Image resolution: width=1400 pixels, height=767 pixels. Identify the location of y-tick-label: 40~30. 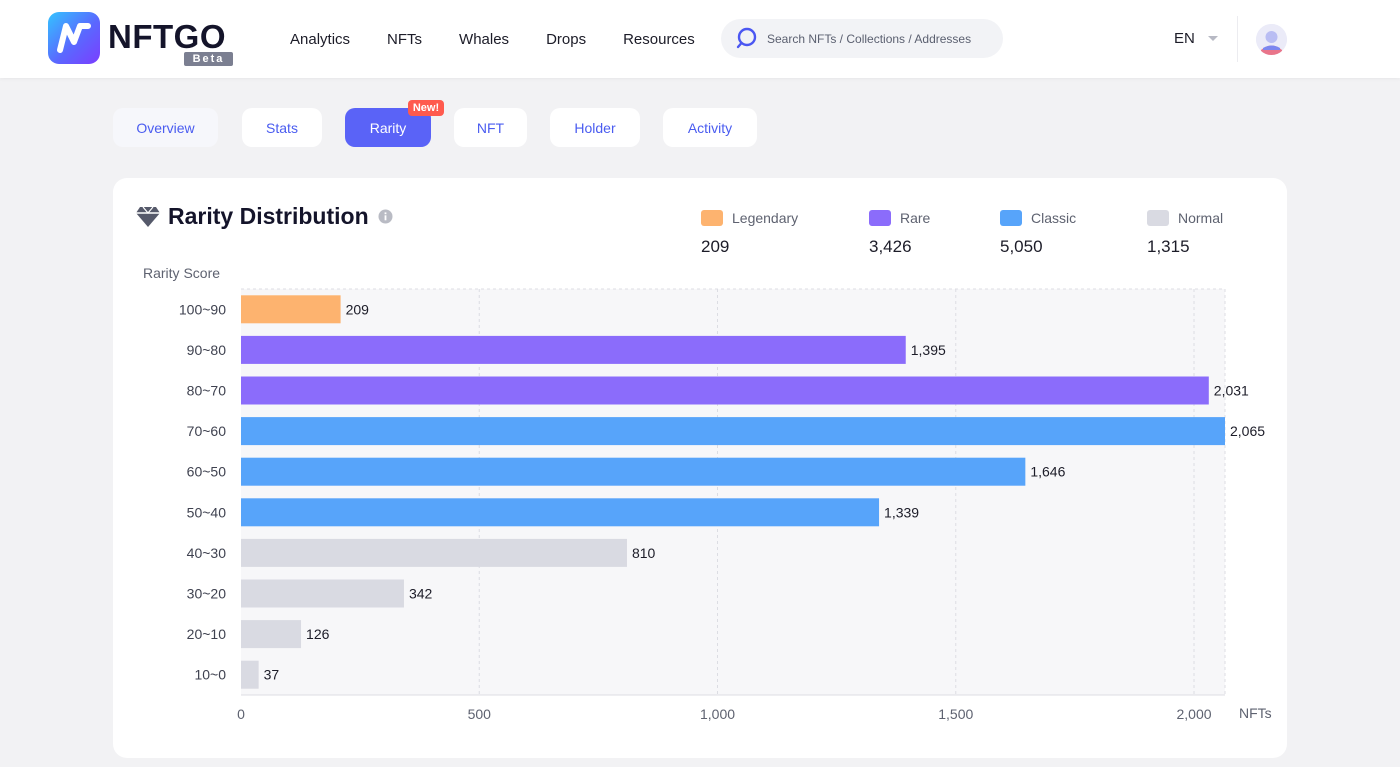
(207, 553).